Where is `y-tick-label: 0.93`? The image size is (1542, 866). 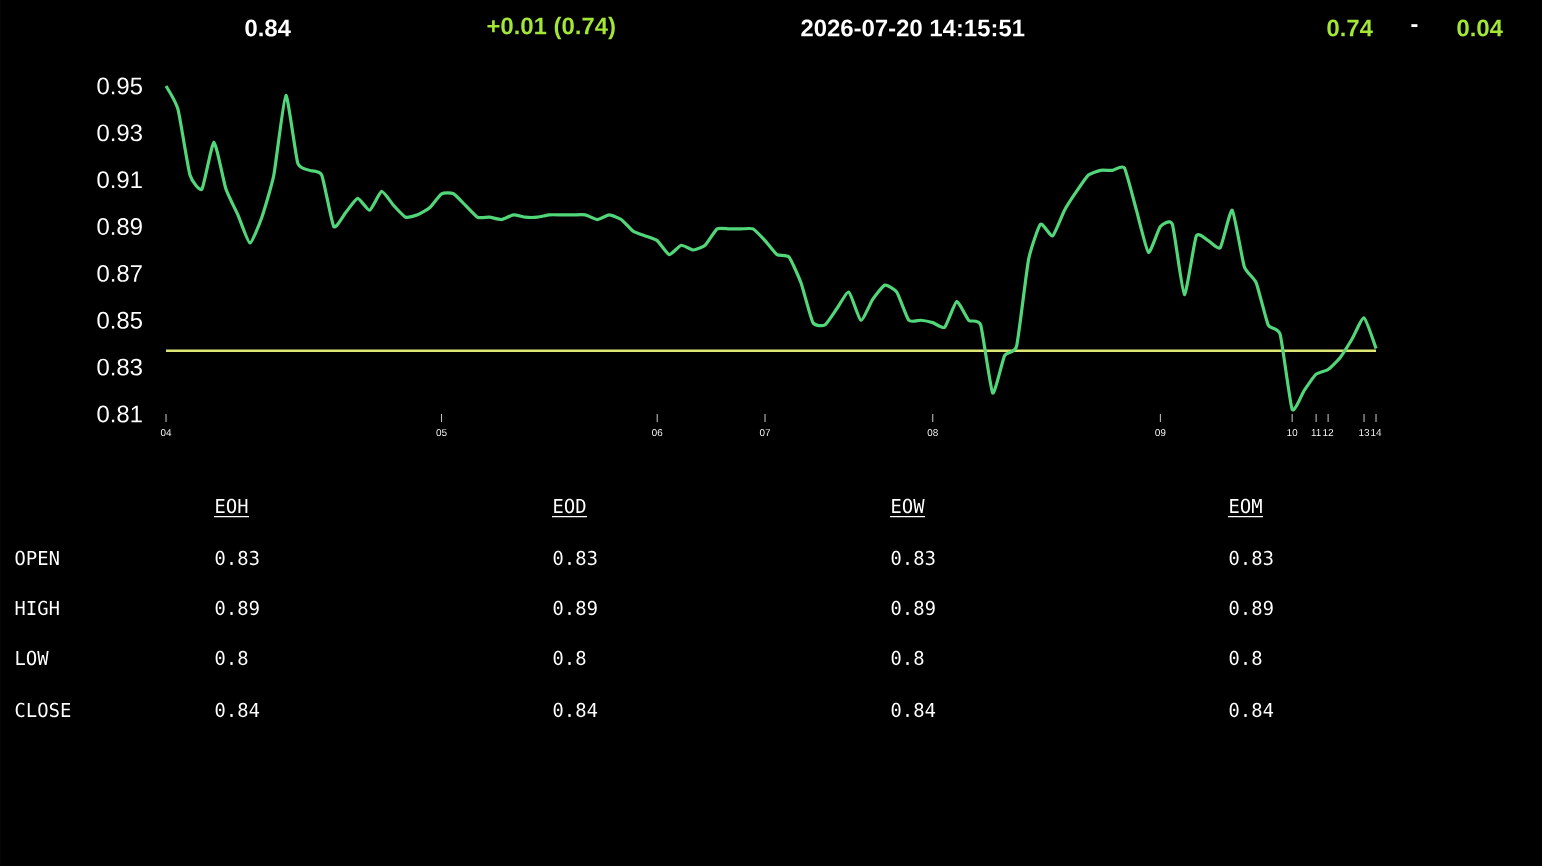 y-tick-label: 0.93 is located at coordinates (119, 133).